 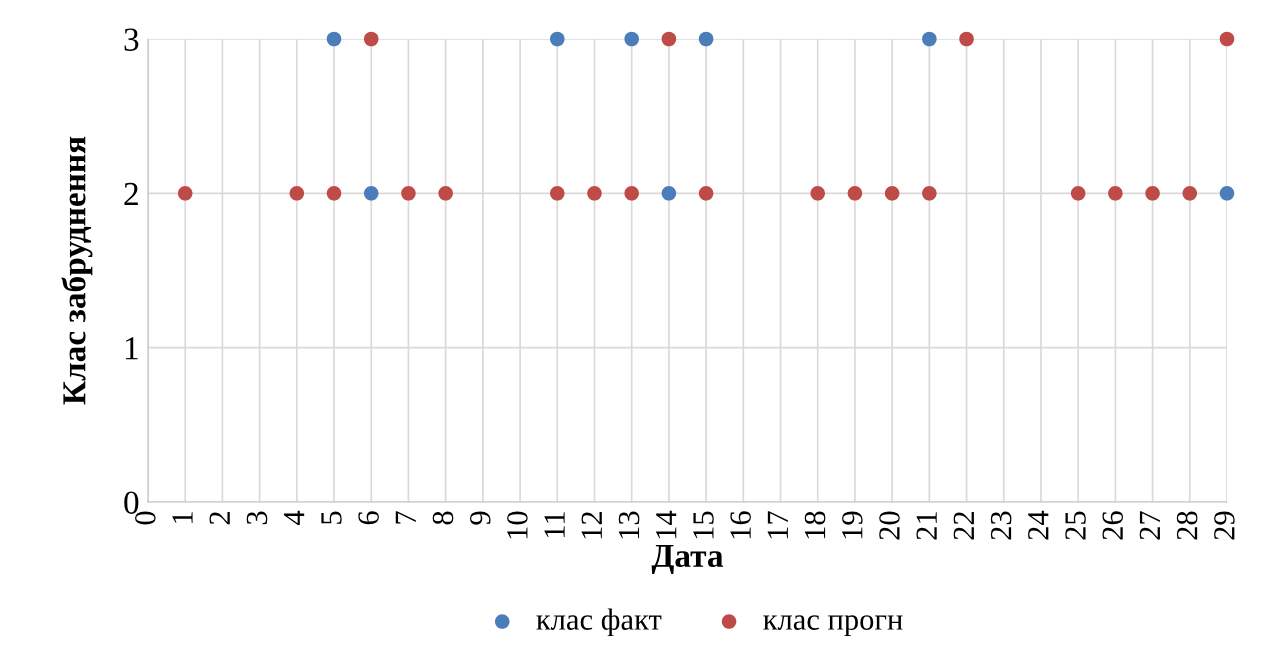 I want to click on x-tick-label: 5, so click(x=331, y=517).